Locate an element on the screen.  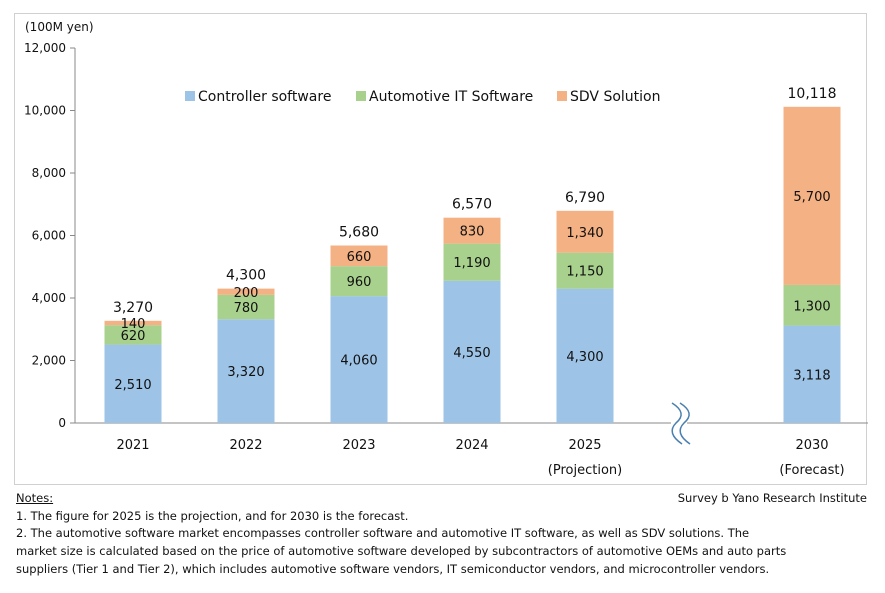
data-label: 3,118 is located at coordinates (811, 375).